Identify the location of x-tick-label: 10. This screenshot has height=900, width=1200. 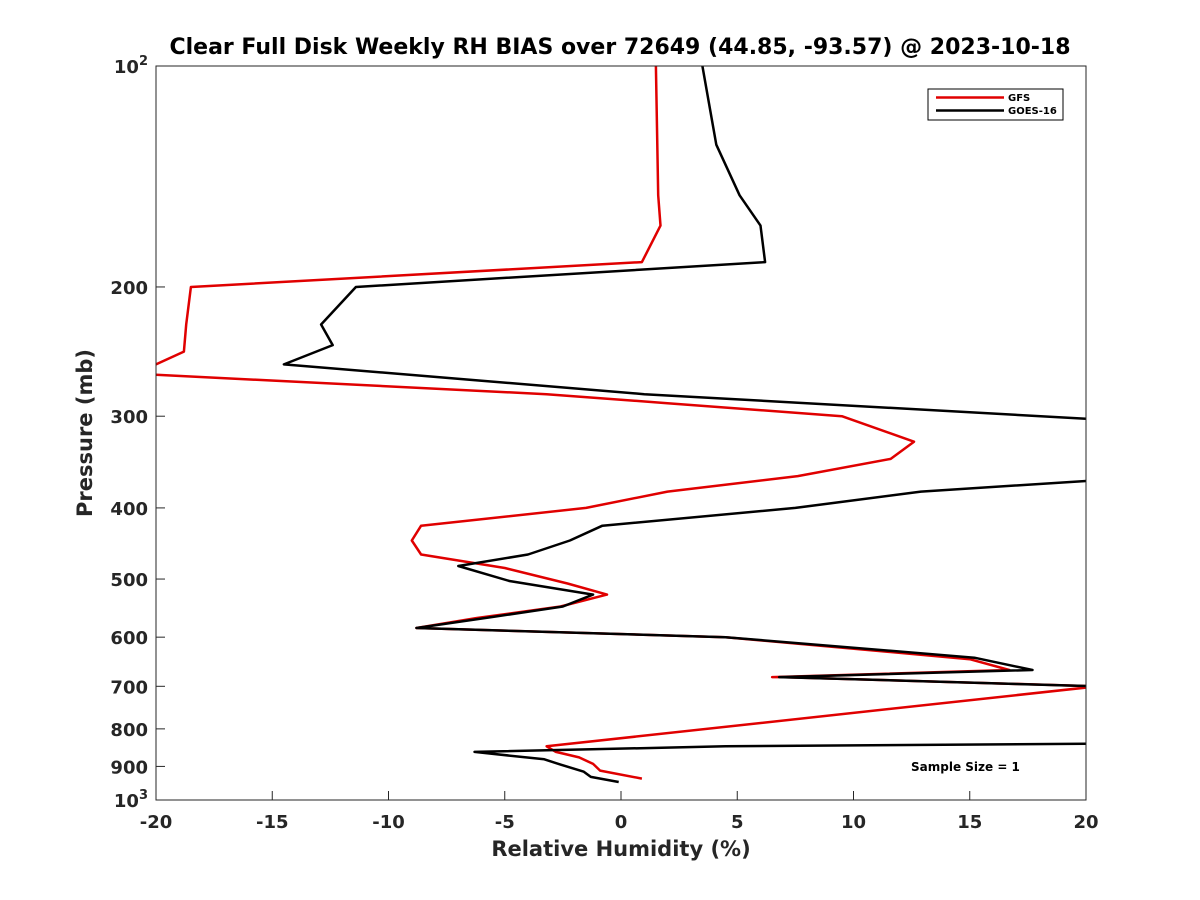
(853, 822).